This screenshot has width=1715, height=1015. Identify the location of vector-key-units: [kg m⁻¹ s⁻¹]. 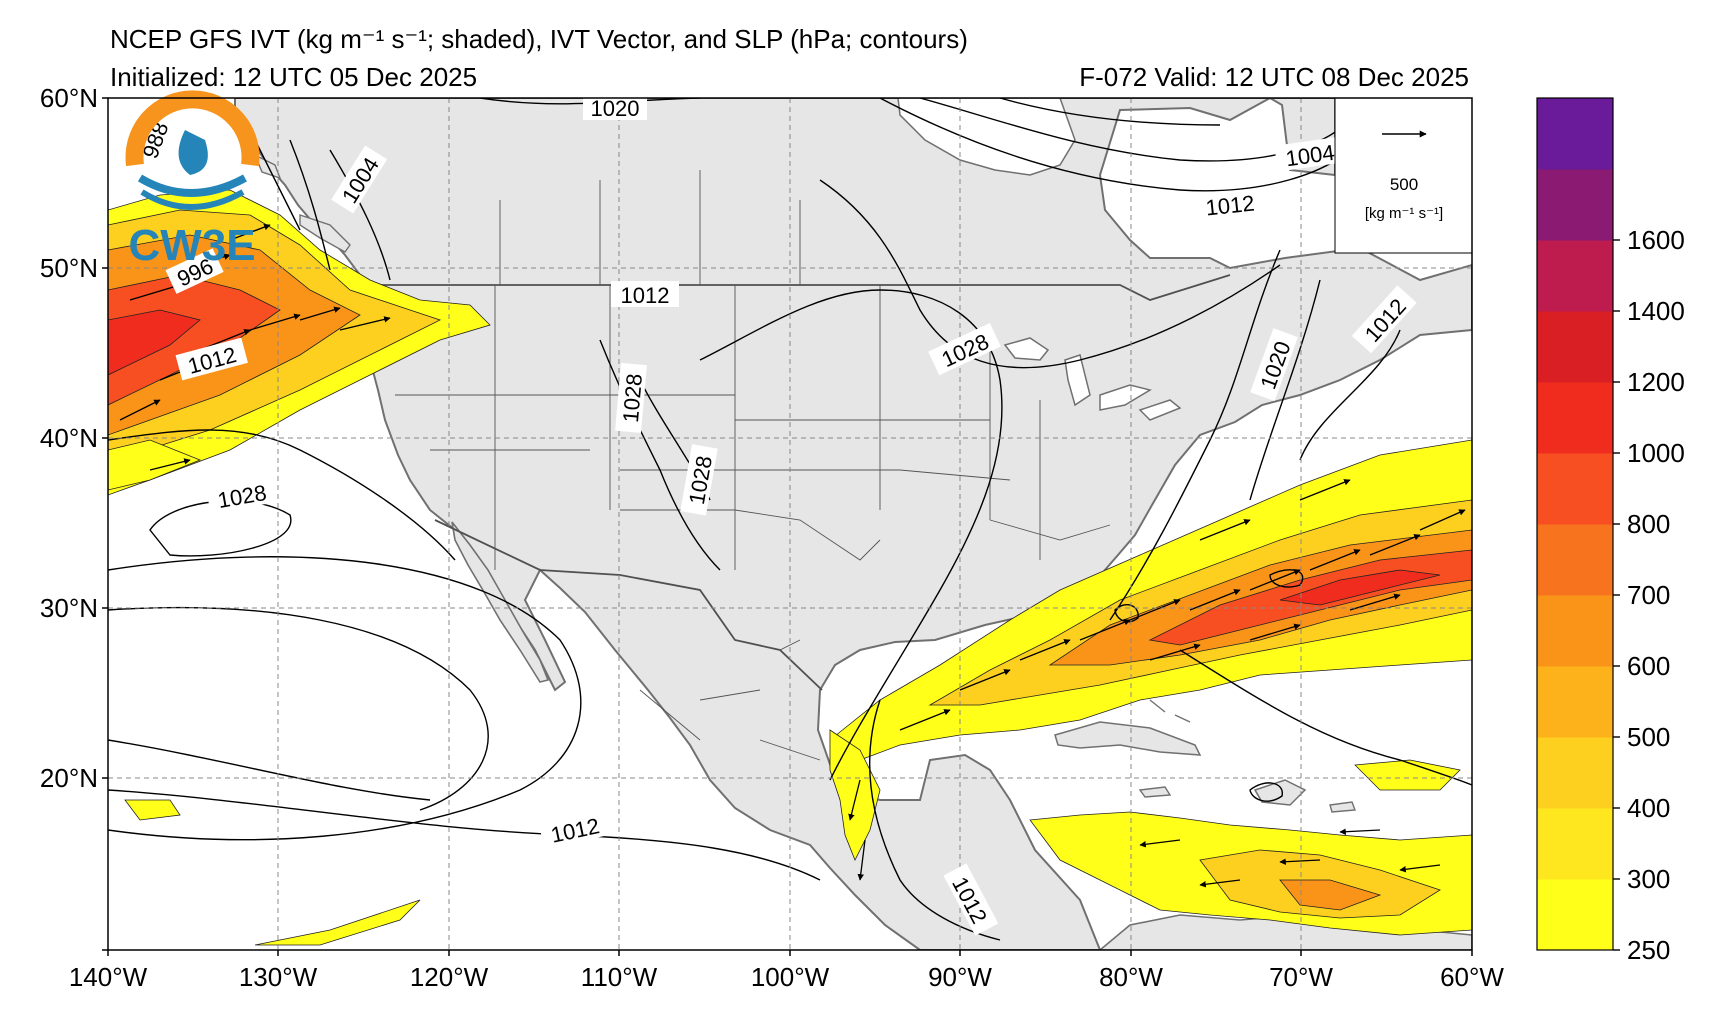
(1404, 213).